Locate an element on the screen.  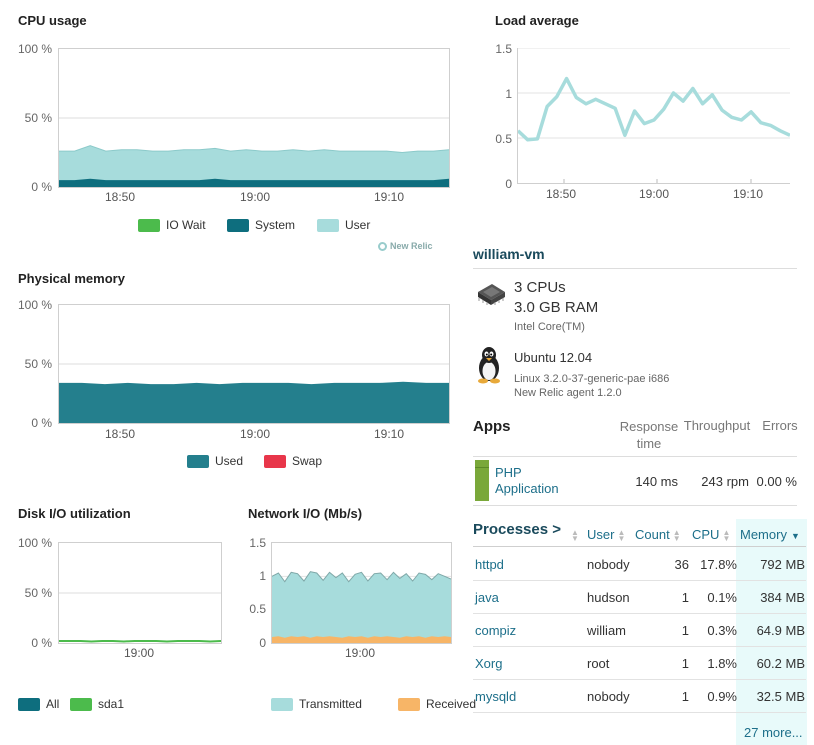
physical-memory-chart is located at coordinates (254, 364).